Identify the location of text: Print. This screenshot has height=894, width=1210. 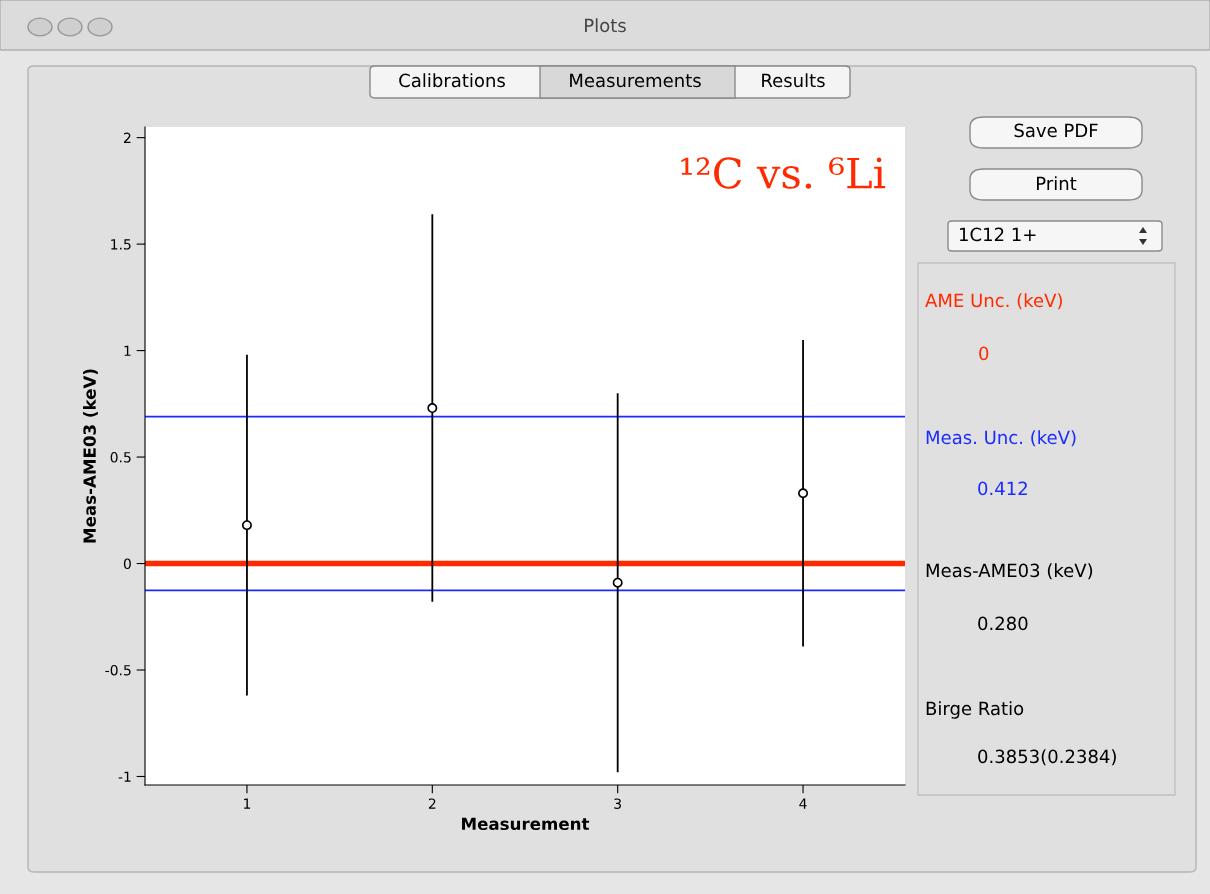
(1057, 183).